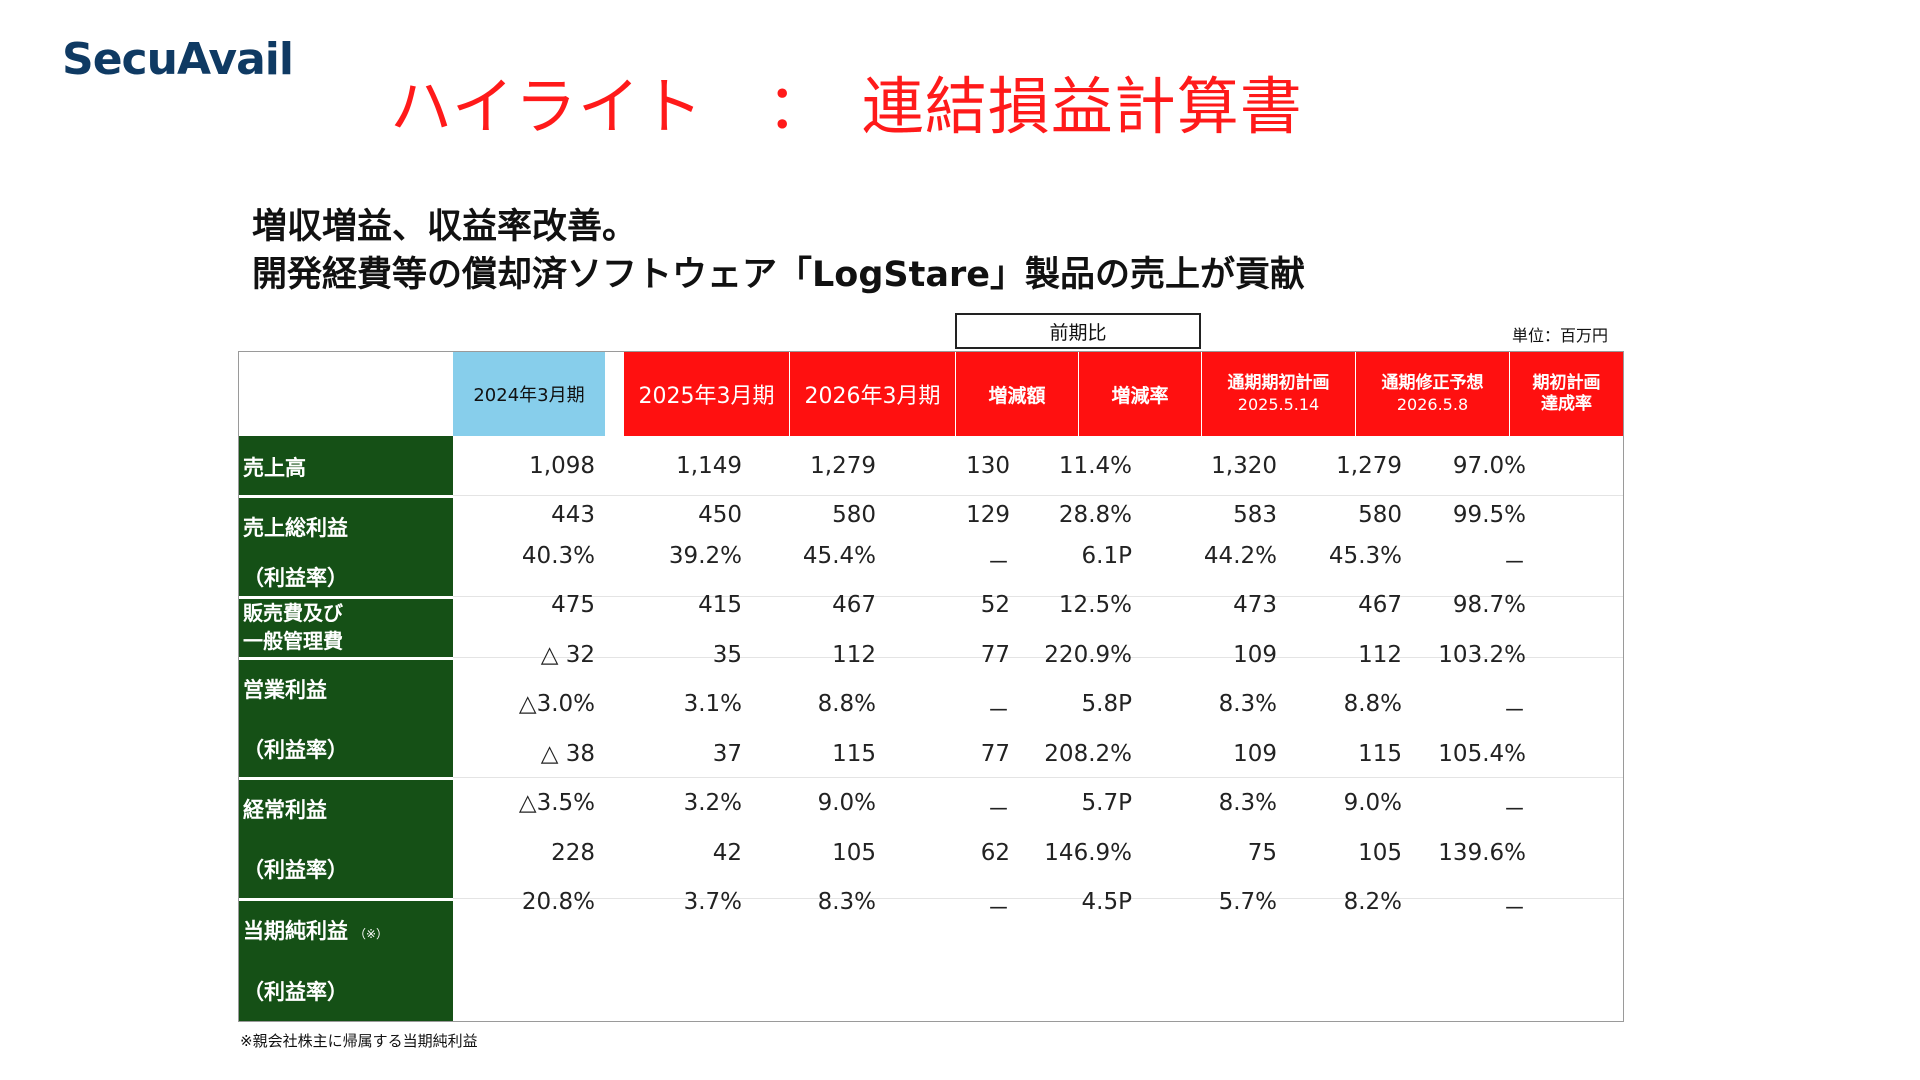  Describe the element at coordinates (1566, 382) in the screenshot. I see `header-achievement-label-1: 期初計画` at that location.